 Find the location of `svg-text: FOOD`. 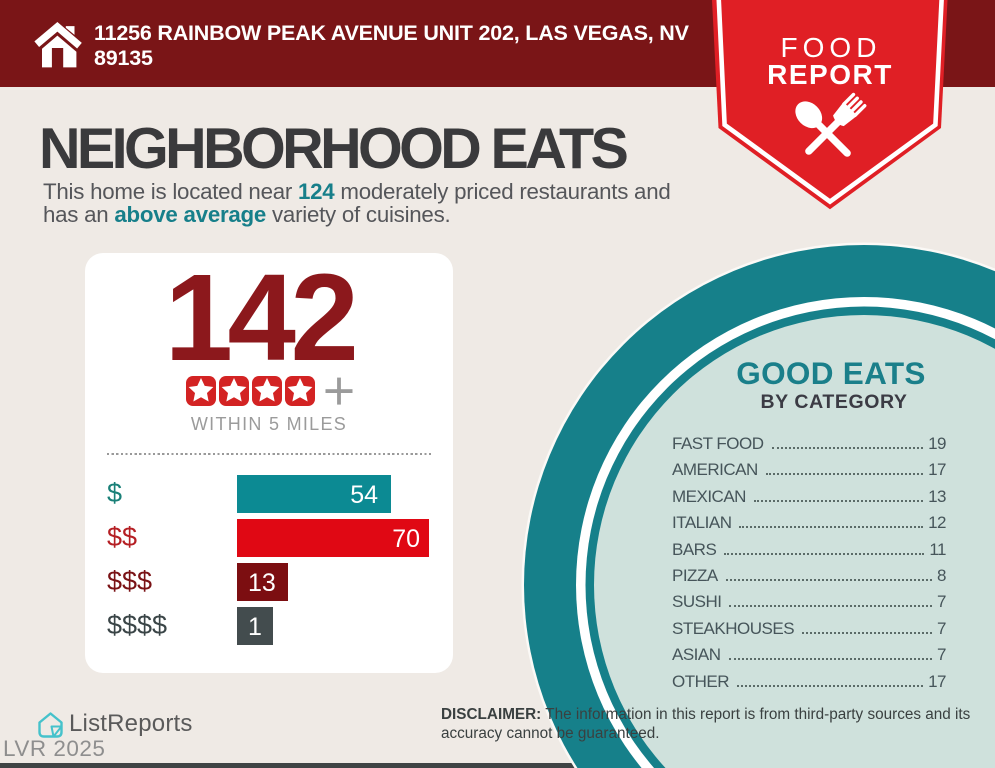

svg-text: FOOD is located at coordinates (831, 47).